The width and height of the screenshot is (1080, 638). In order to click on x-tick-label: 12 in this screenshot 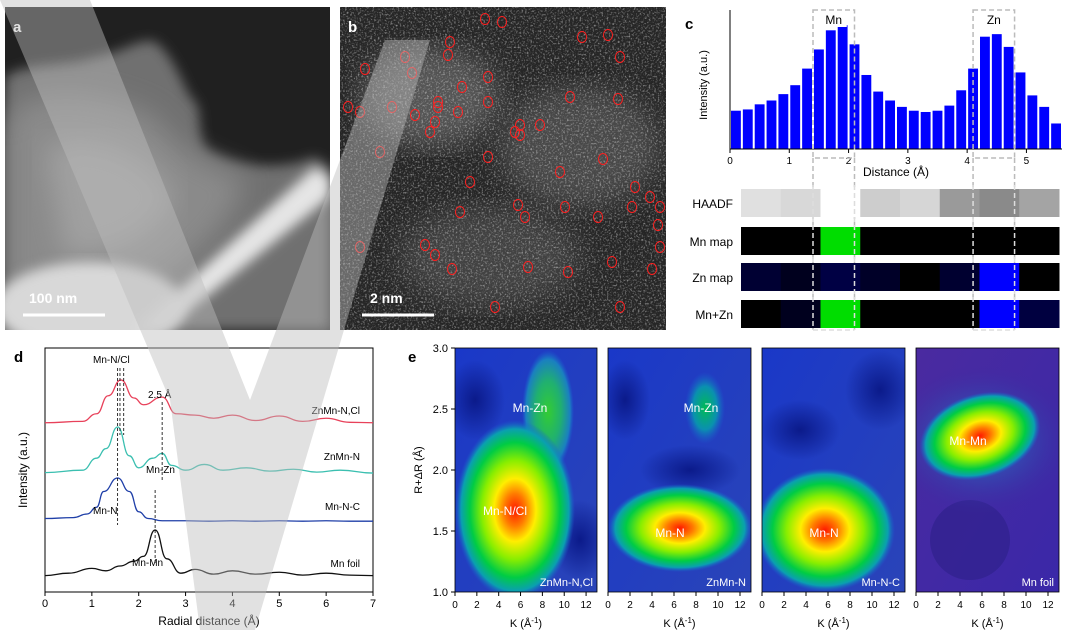, I will do `click(587, 605)`.